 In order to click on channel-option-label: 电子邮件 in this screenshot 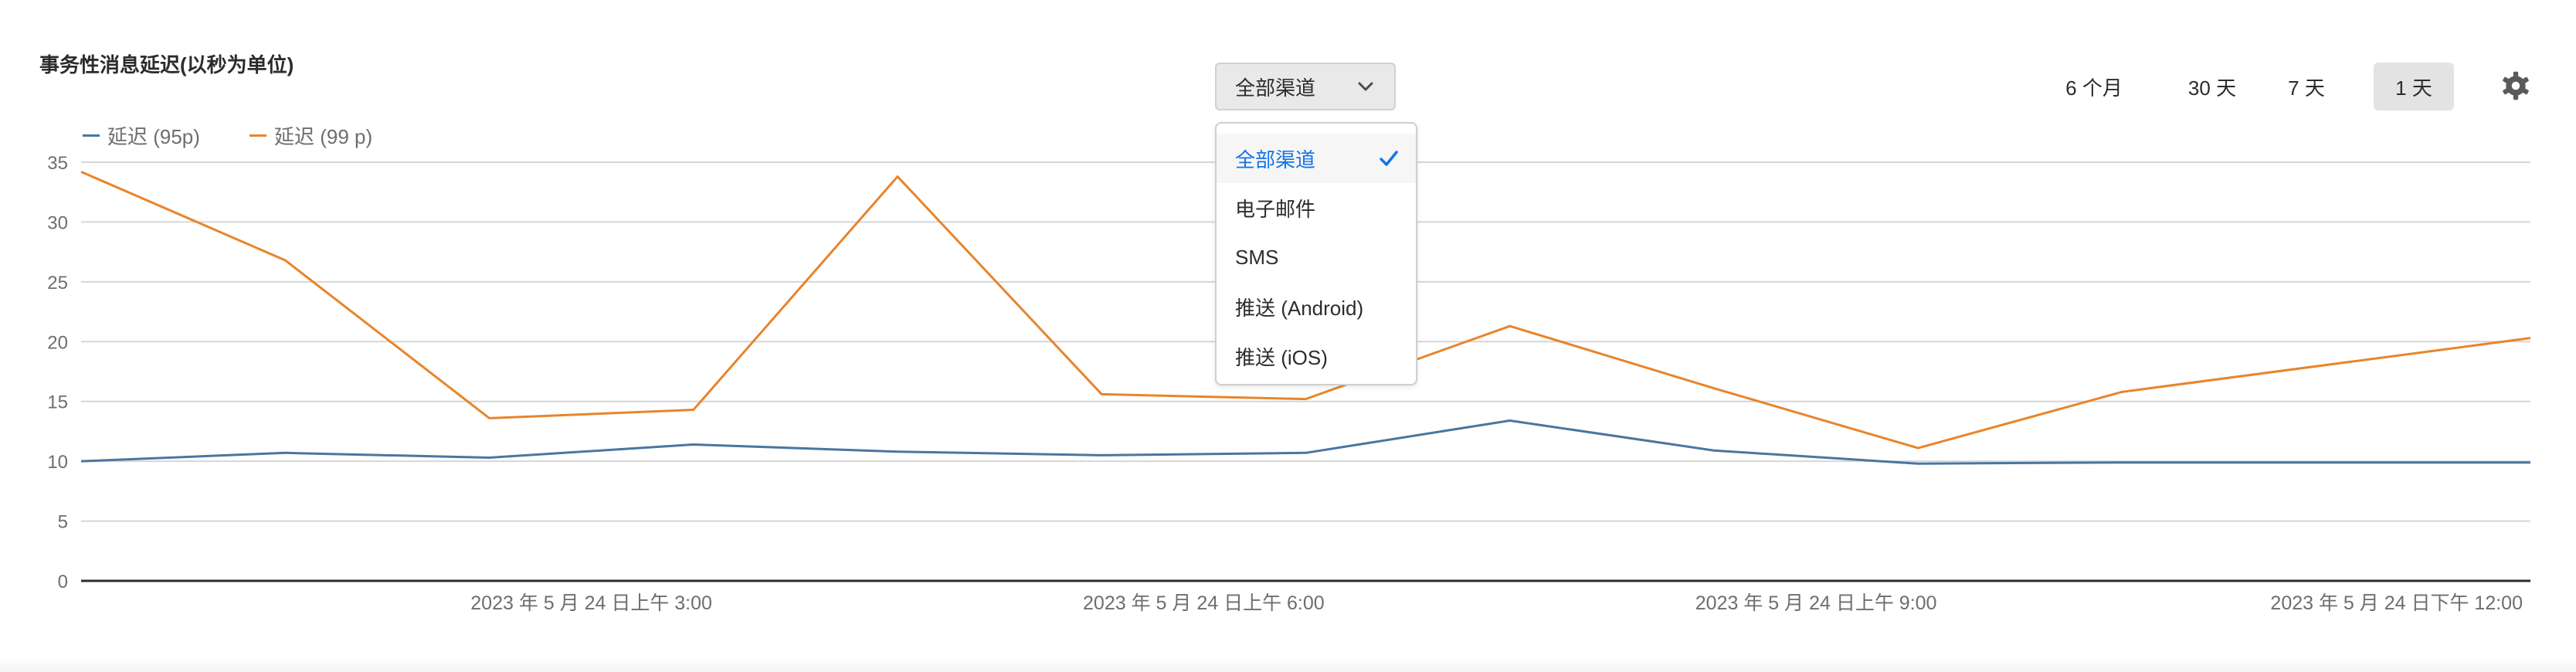, I will do `click(1275, 209)`.